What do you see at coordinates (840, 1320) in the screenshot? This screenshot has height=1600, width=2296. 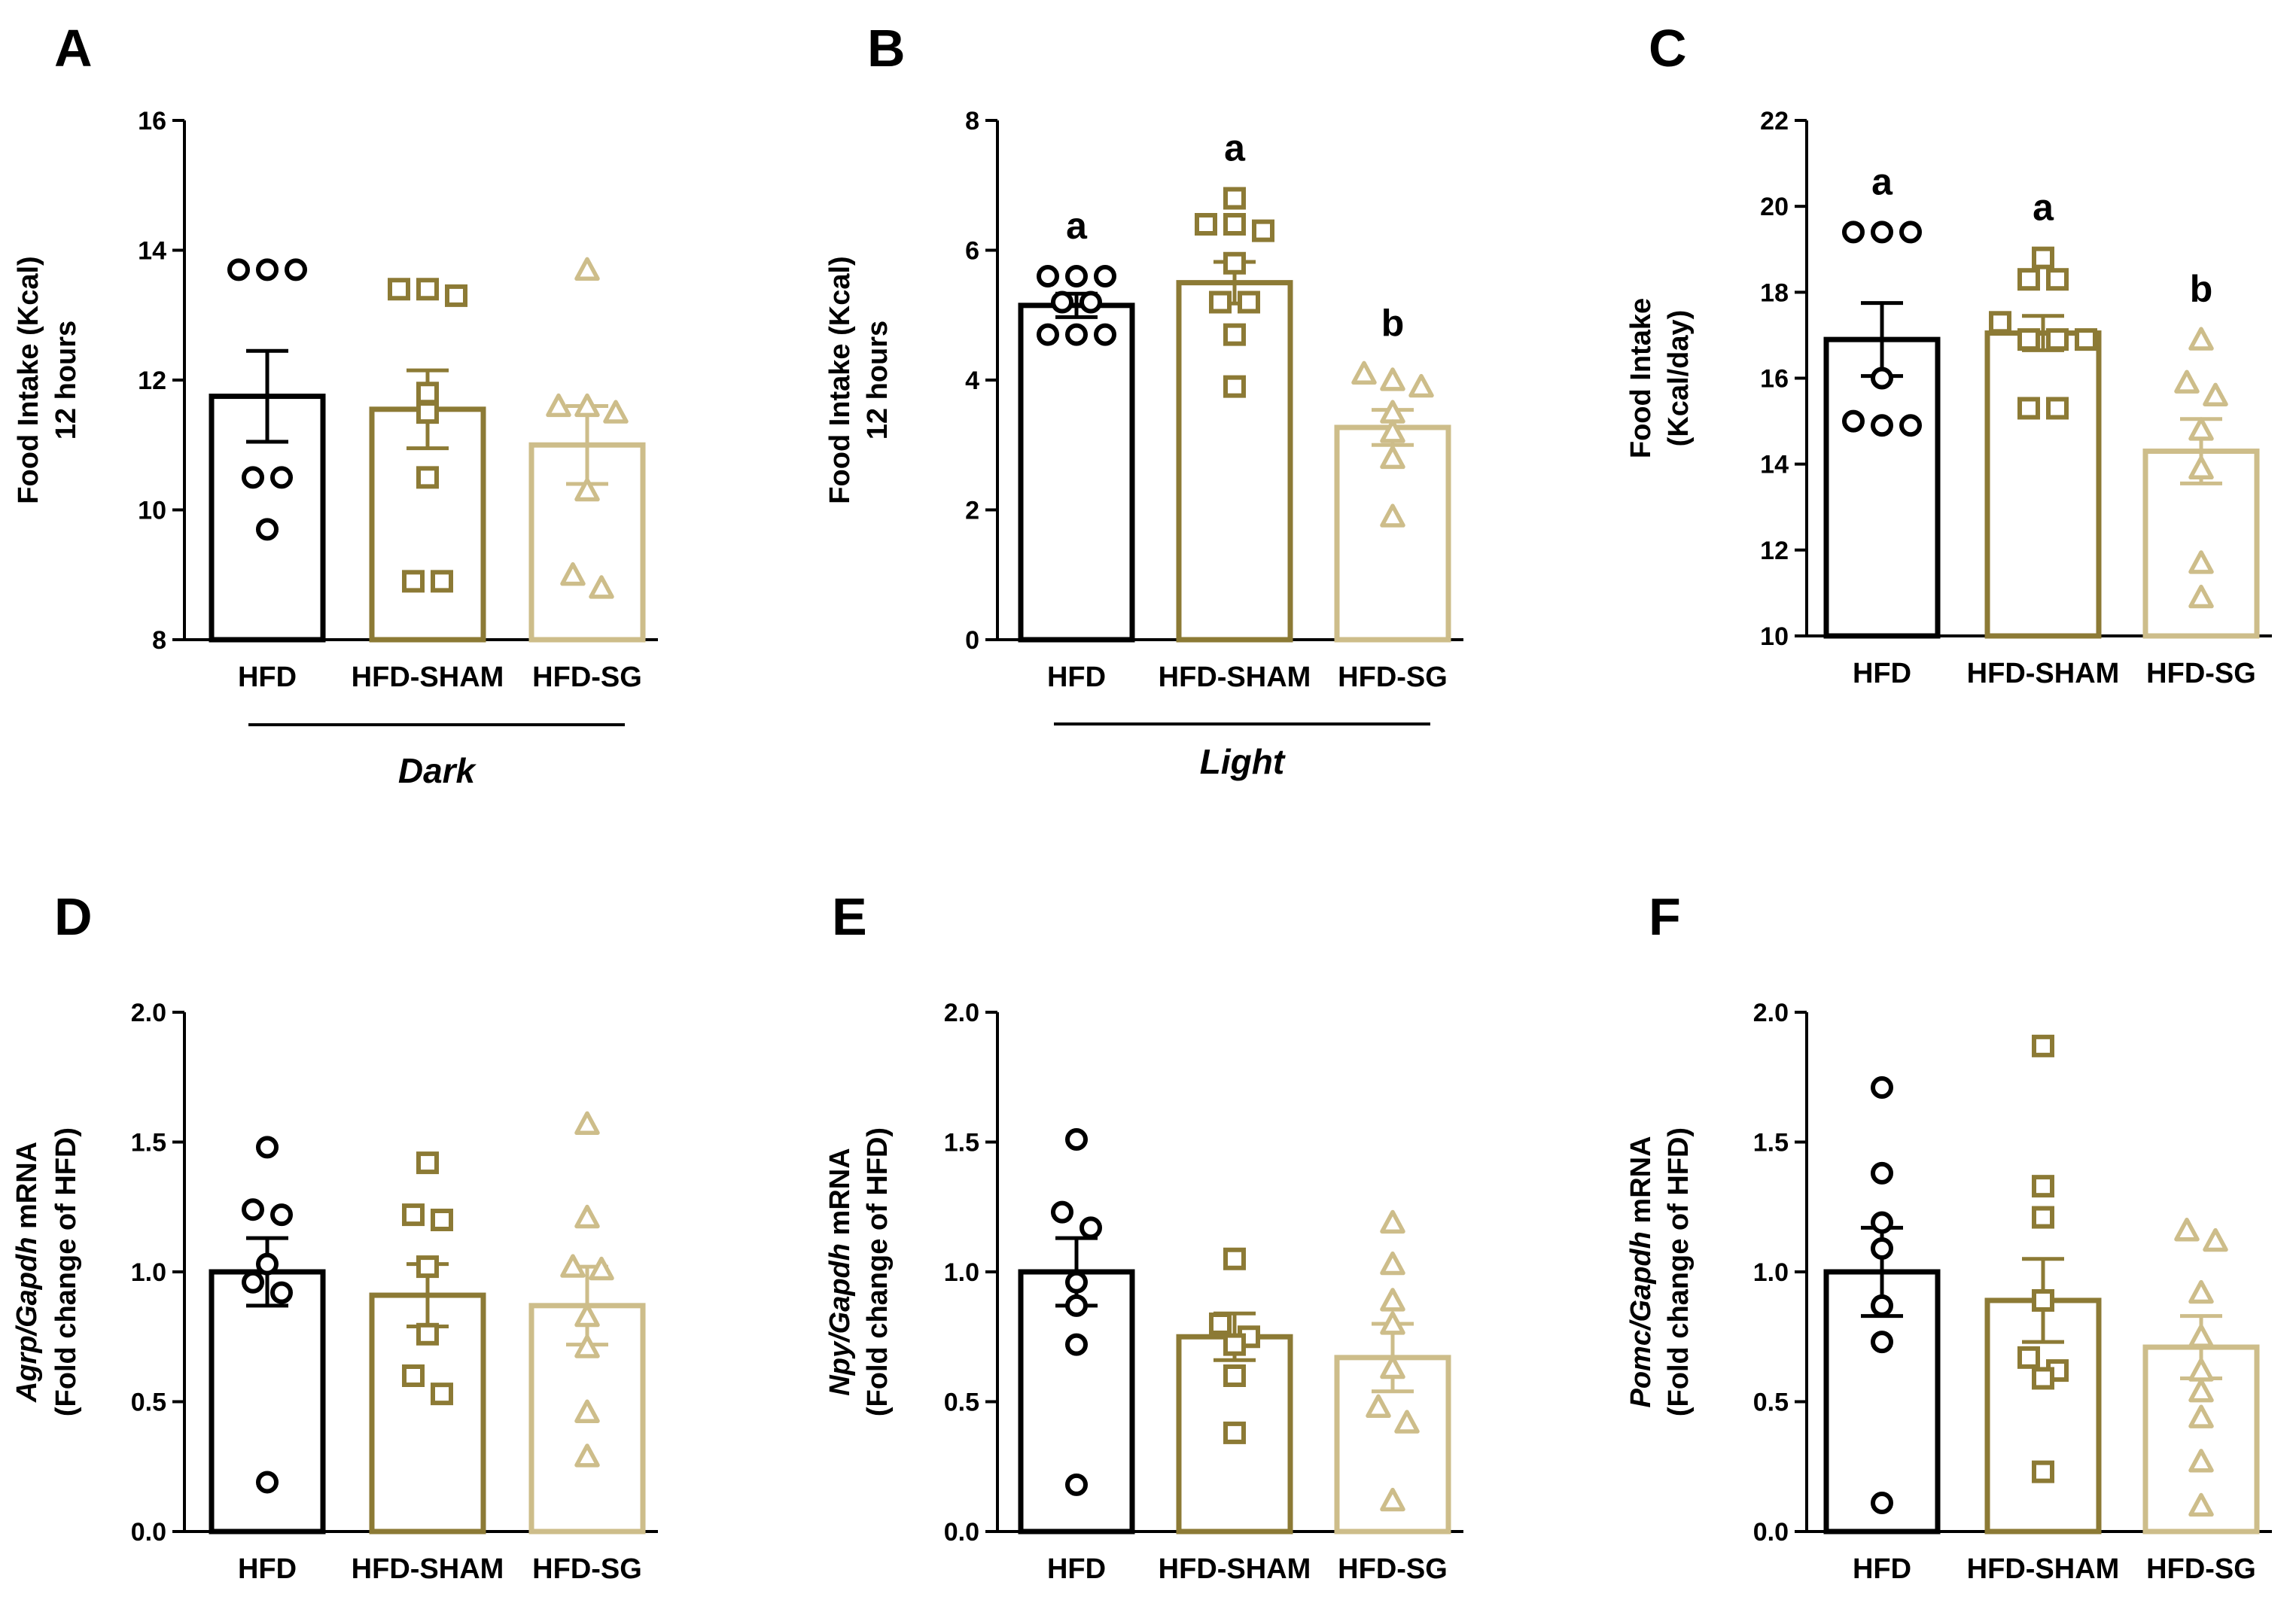 I see `y-axis-label-italic: Npy/Gapdh` at bounding box center [840, 1320].